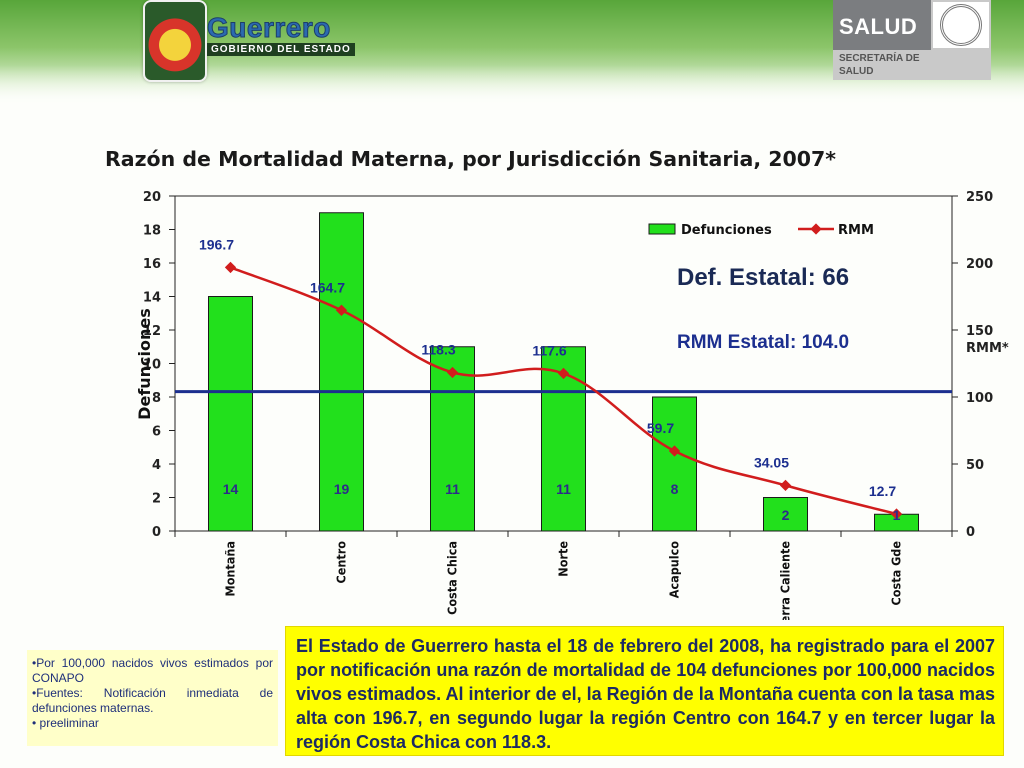 The image size is (1024, 768). Describe the element at coordinates (269, 28) in the screenshot. I see `logo-name: Guerrero` at that location.